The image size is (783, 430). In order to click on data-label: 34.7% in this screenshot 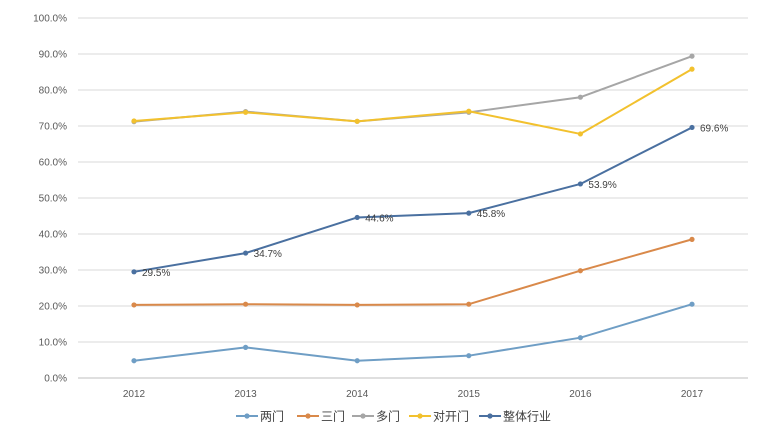, I will do `click(268, 254)`.